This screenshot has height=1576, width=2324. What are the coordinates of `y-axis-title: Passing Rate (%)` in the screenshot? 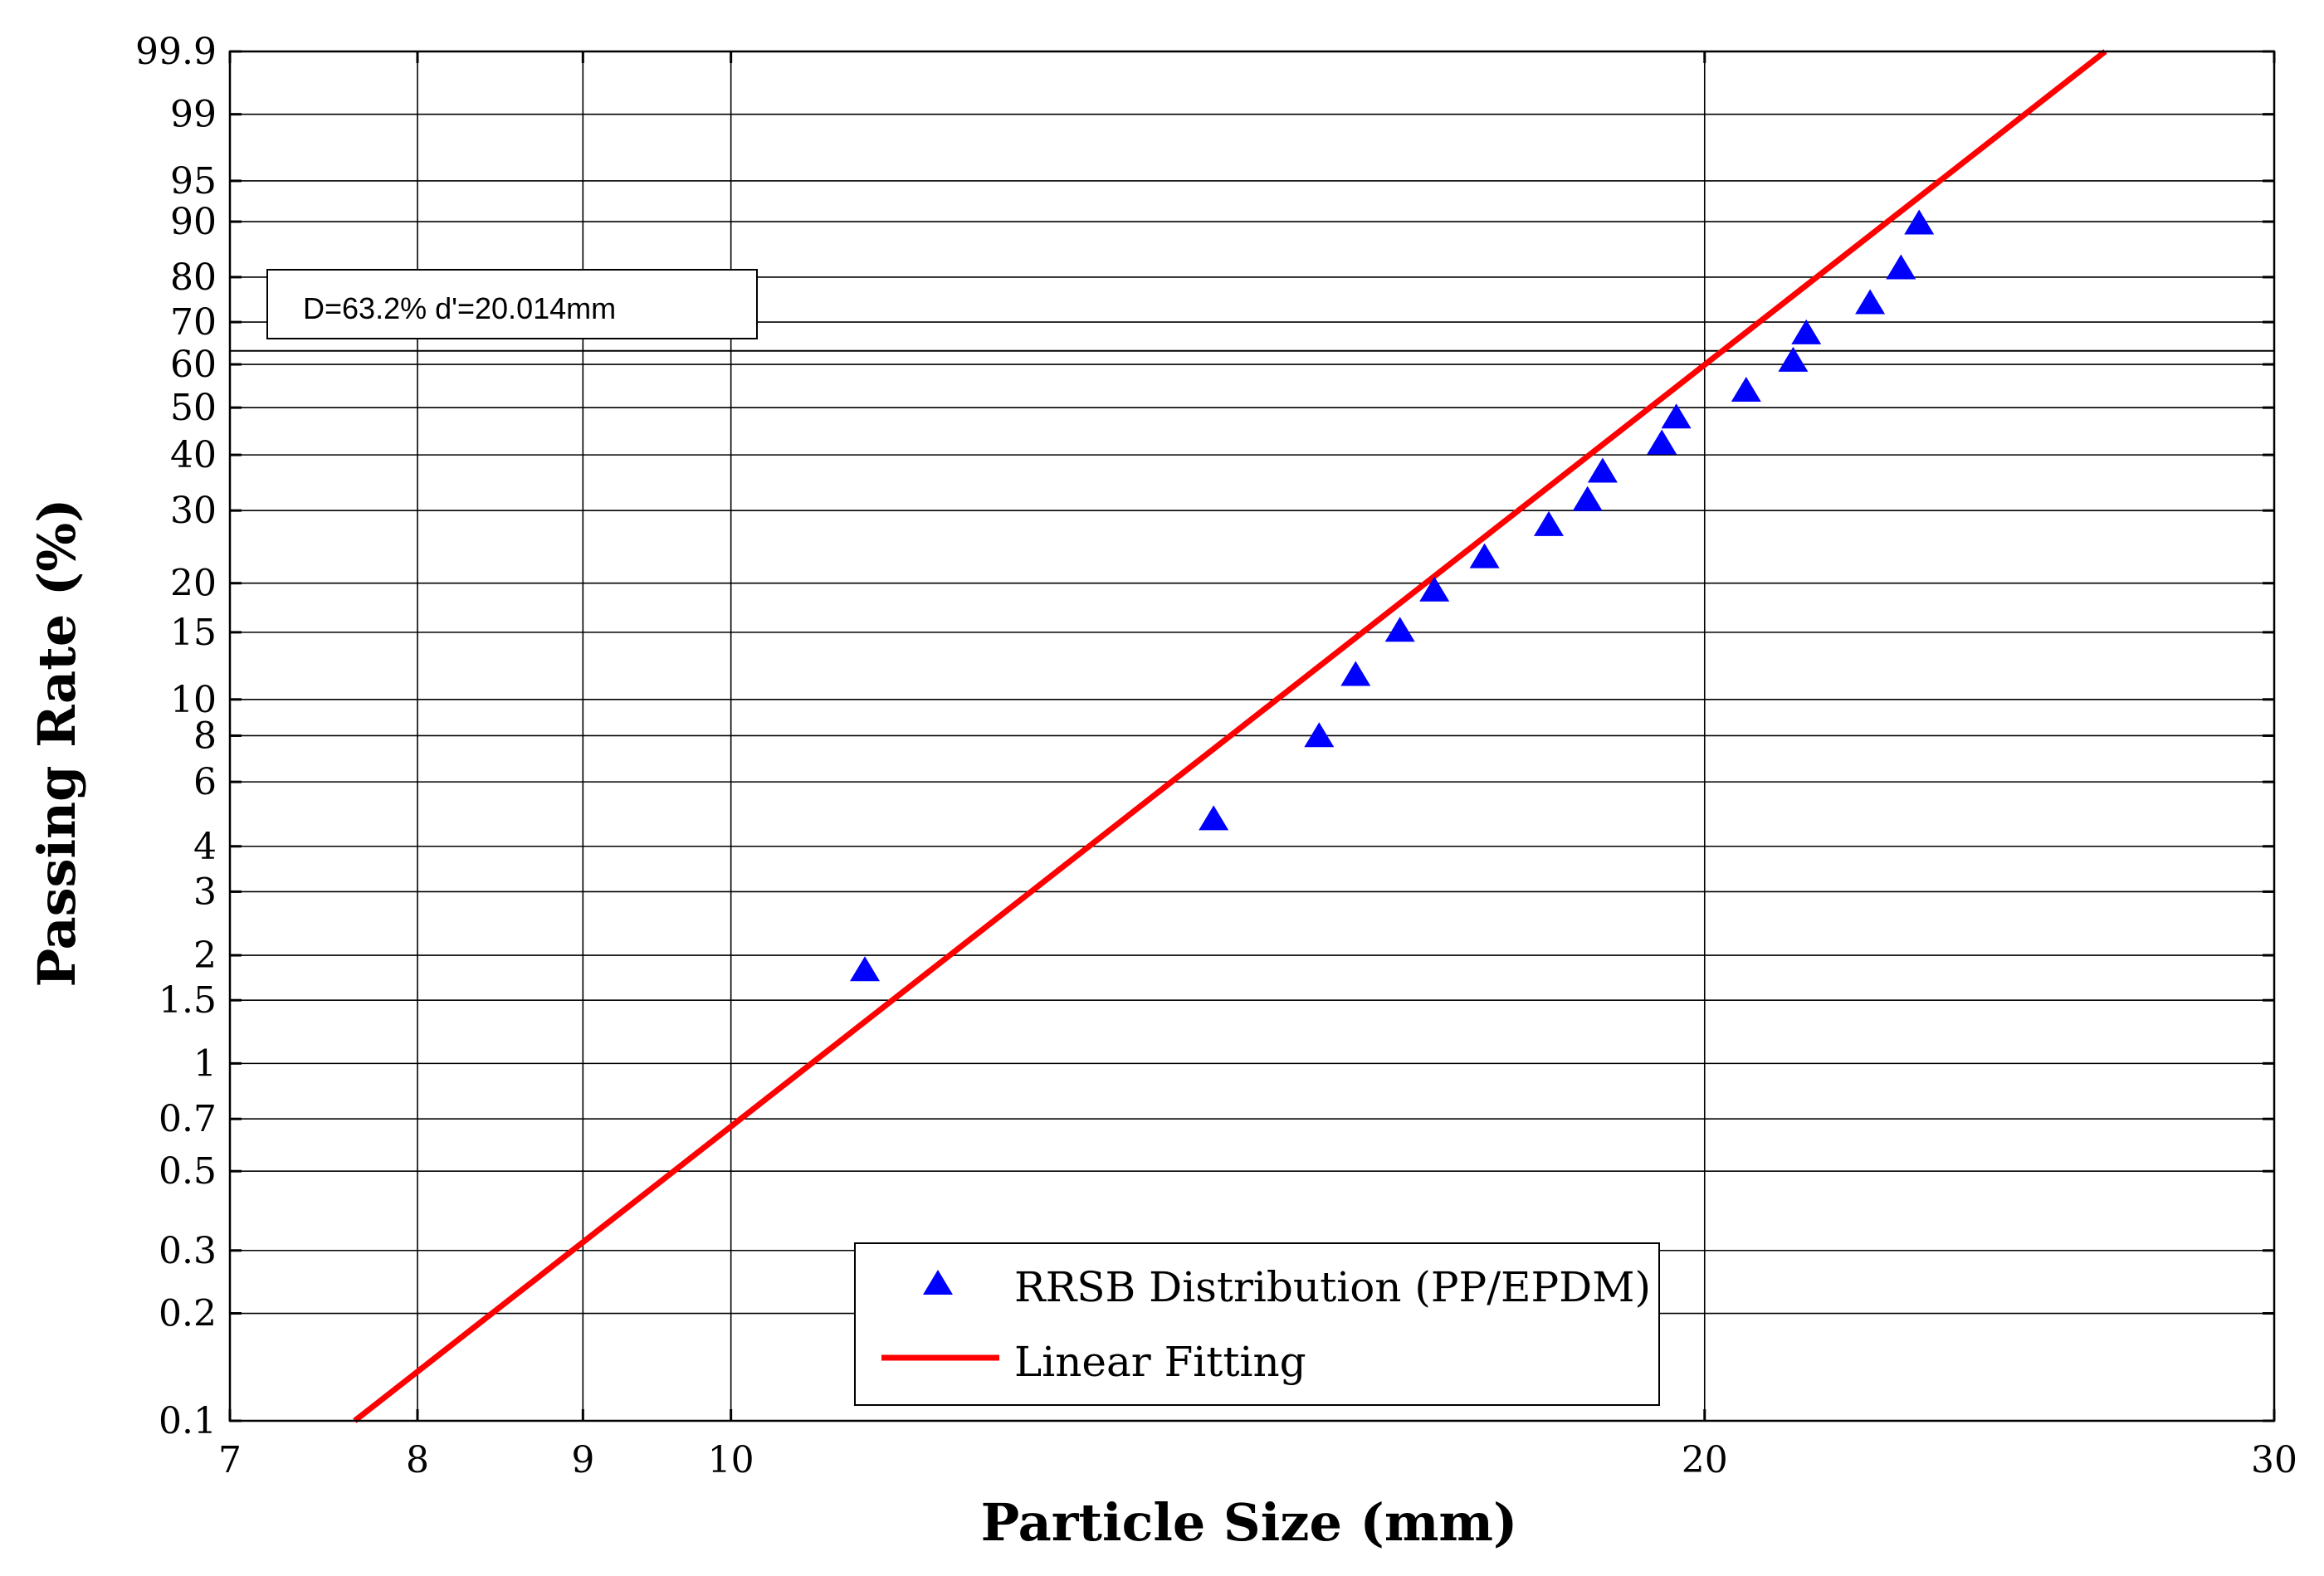 It's located at (57, 743).